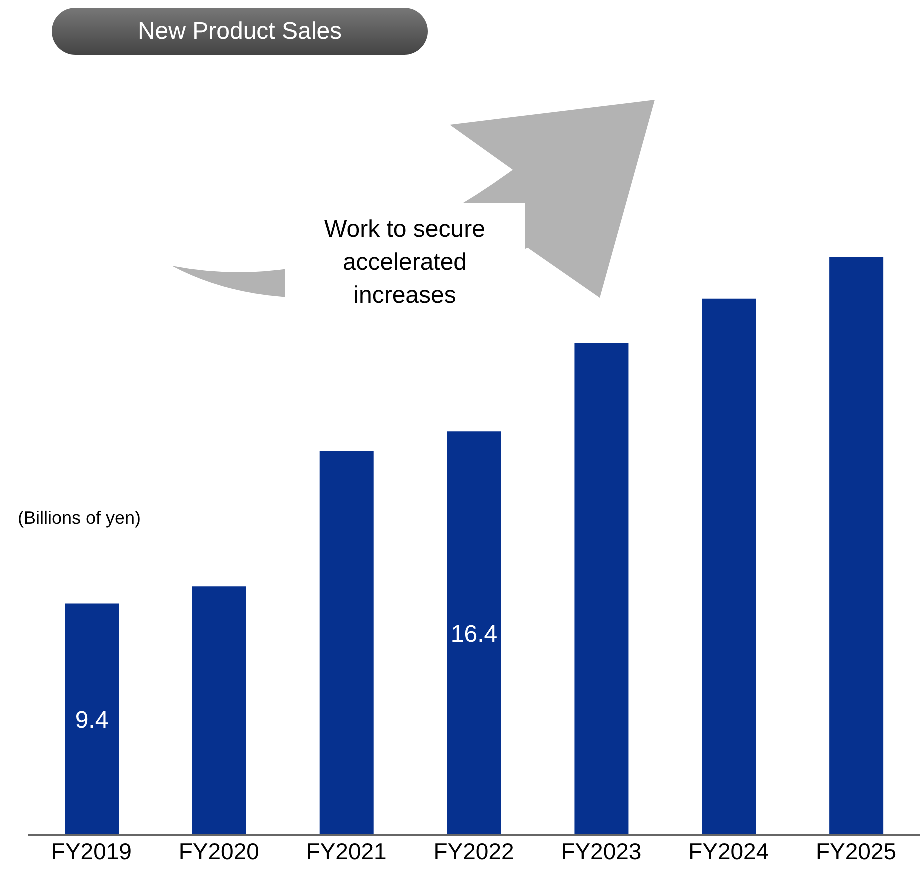 The width and height of the screenshot is (921, 871). I want to click on x-tick-label: FY2021, so click(346, 851).